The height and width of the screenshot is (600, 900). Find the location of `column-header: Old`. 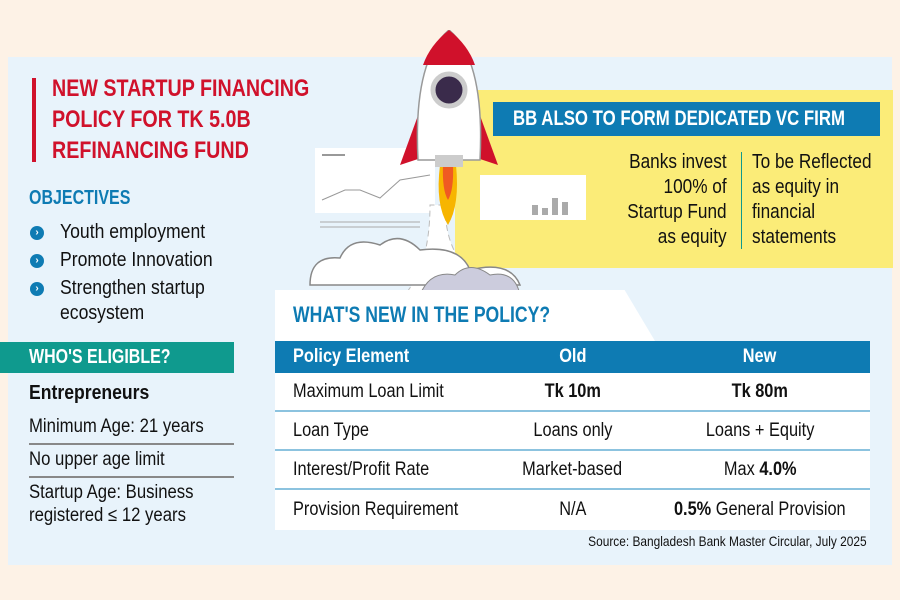

column-header: Old is located at coordinates (572, 356).